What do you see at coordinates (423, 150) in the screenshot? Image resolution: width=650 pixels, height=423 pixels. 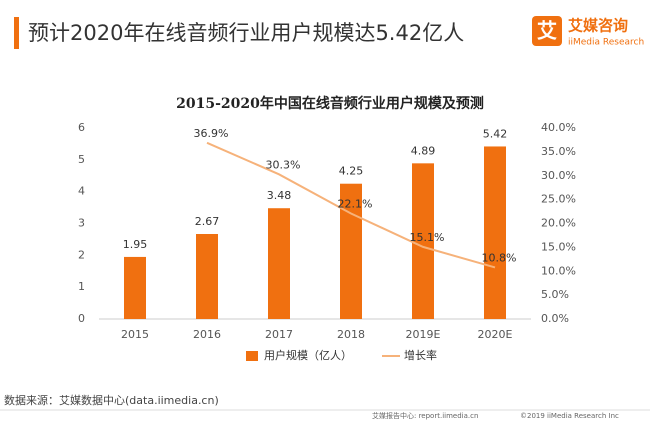 I see `bar-value-label: 4.89` at bounding box center [423, 150].